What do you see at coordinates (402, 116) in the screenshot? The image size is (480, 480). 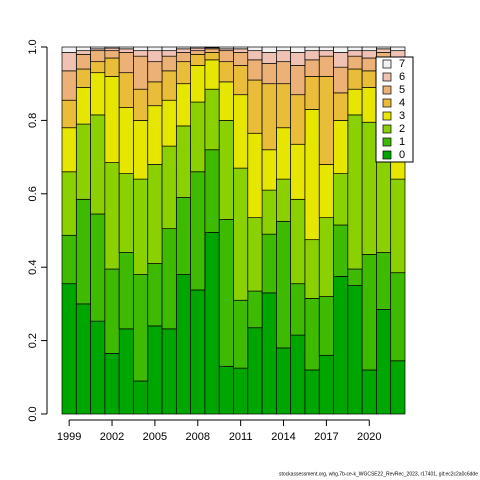 I see `legend-label: 3` at bounding box center [402, 116].